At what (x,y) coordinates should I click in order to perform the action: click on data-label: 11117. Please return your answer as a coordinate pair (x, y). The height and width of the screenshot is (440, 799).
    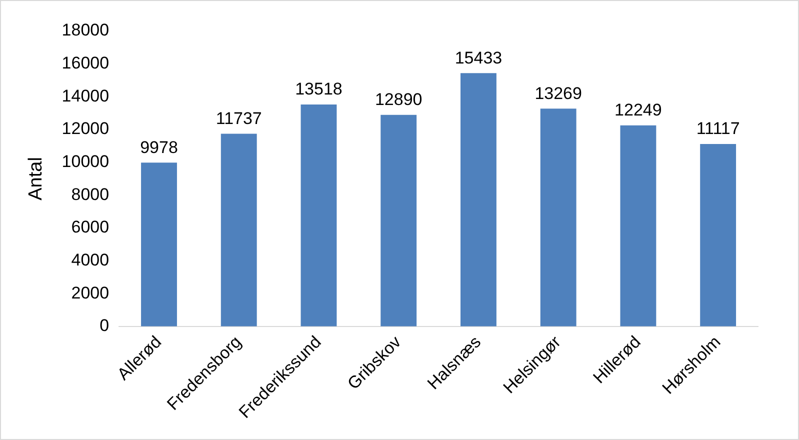
    Looking at the image, I should click on (718, 128).